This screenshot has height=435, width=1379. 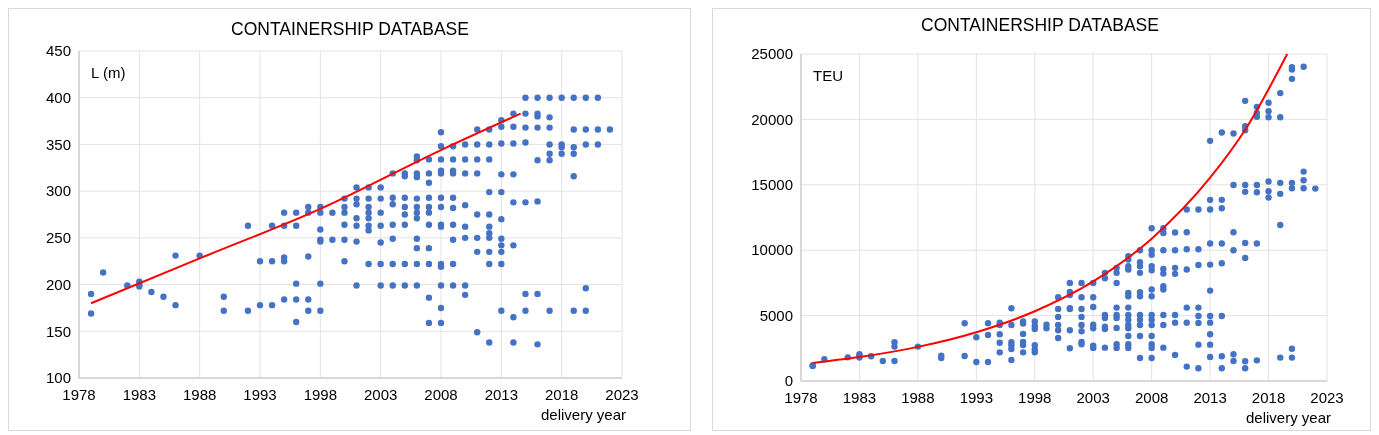 I want to click on y-tick-label: 15000, so click(x=772, y=185).